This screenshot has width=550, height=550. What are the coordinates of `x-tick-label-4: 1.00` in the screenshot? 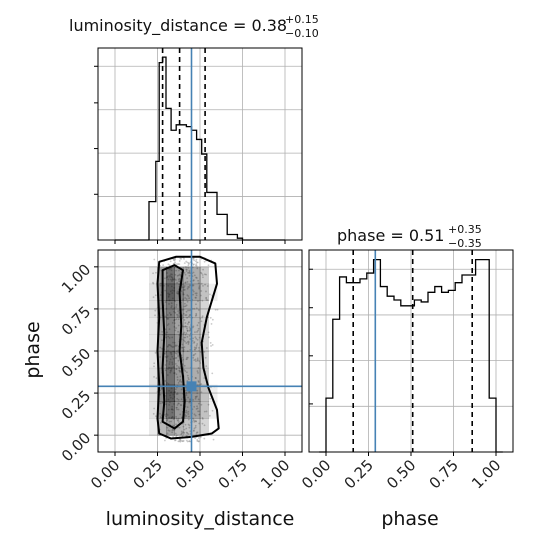 It's located at (486, 474).